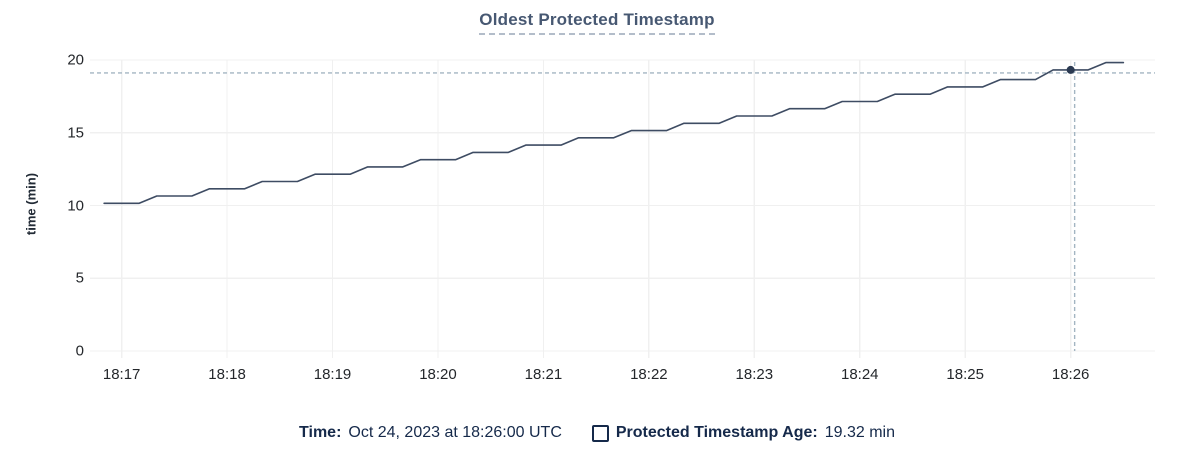  Describe the element at coordinates (965, 374) in the screenshot. I see `x-tick-label: 18:25` at that location.